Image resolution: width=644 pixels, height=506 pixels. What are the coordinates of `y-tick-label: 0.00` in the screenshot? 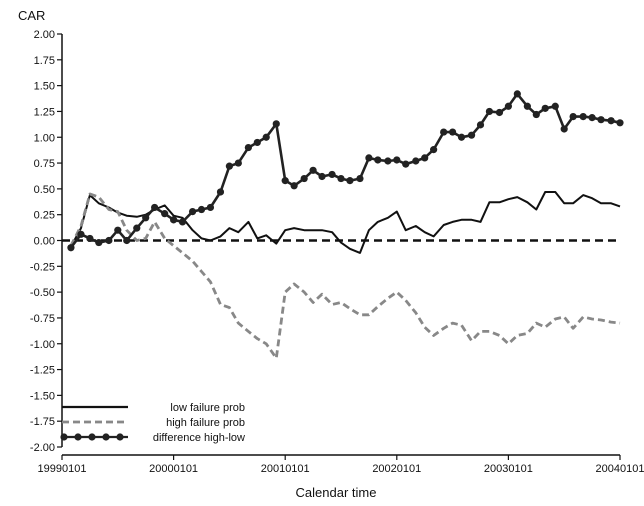 It's located at (44, 242).